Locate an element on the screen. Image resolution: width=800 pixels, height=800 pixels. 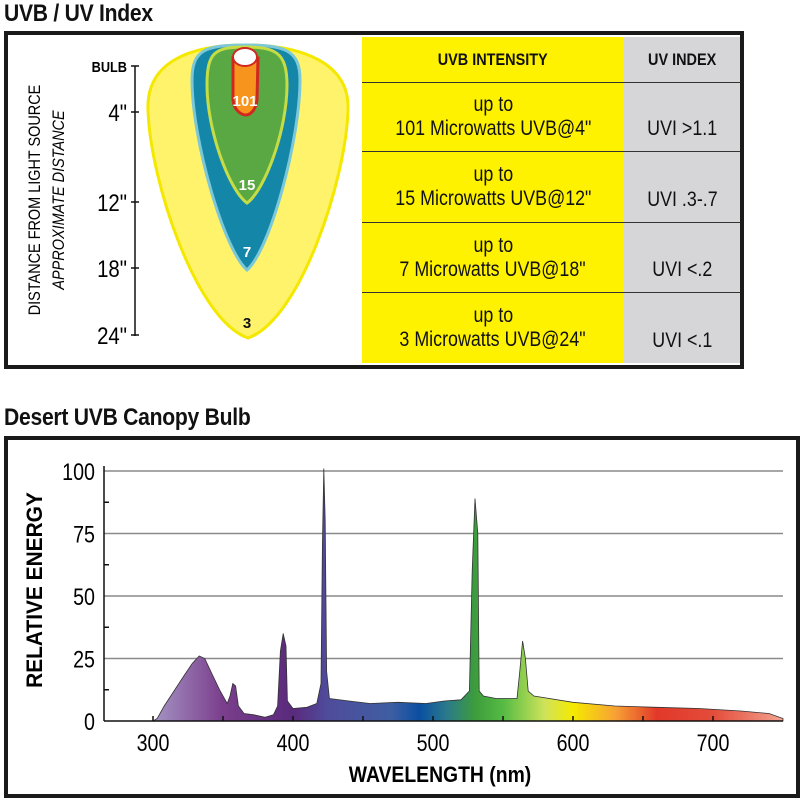
x-tick-label: 600 is located at coordinates (573, 742).